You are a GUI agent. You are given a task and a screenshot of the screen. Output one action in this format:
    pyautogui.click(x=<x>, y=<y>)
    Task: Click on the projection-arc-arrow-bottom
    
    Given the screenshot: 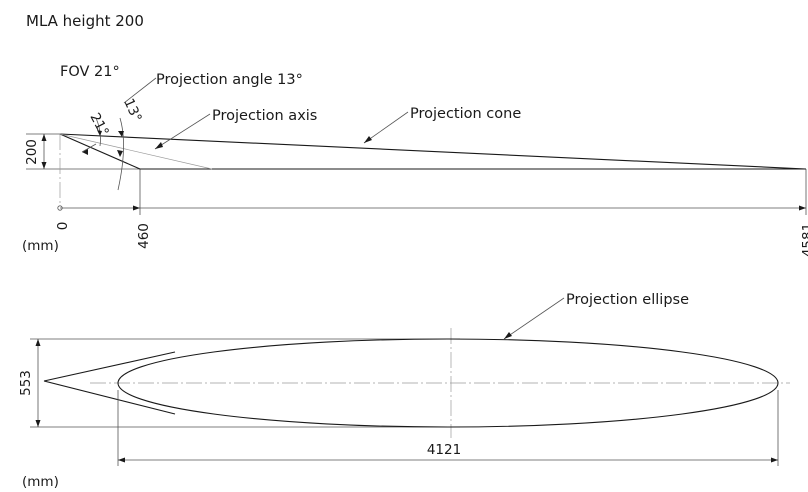 What is the action you would take?
    pyautogui.click(x=120, y=153)
    